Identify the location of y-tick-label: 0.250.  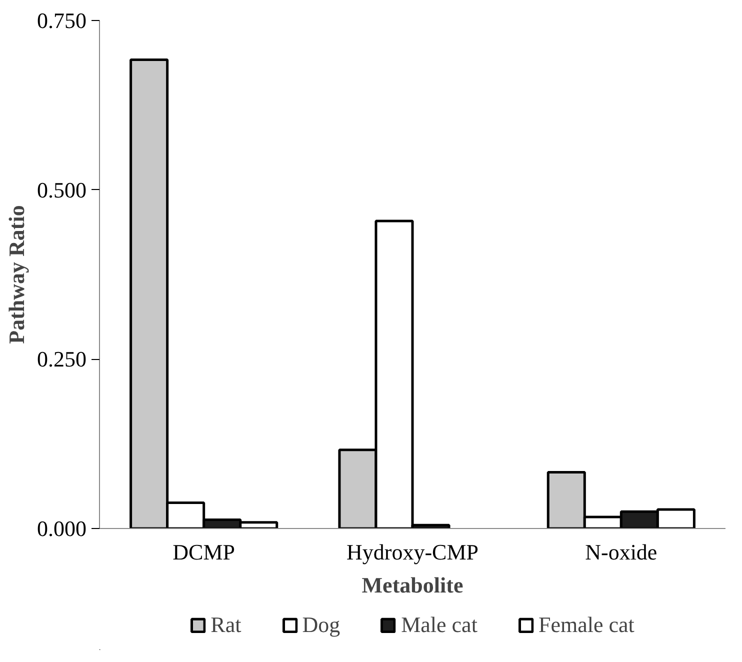
(61, 359).